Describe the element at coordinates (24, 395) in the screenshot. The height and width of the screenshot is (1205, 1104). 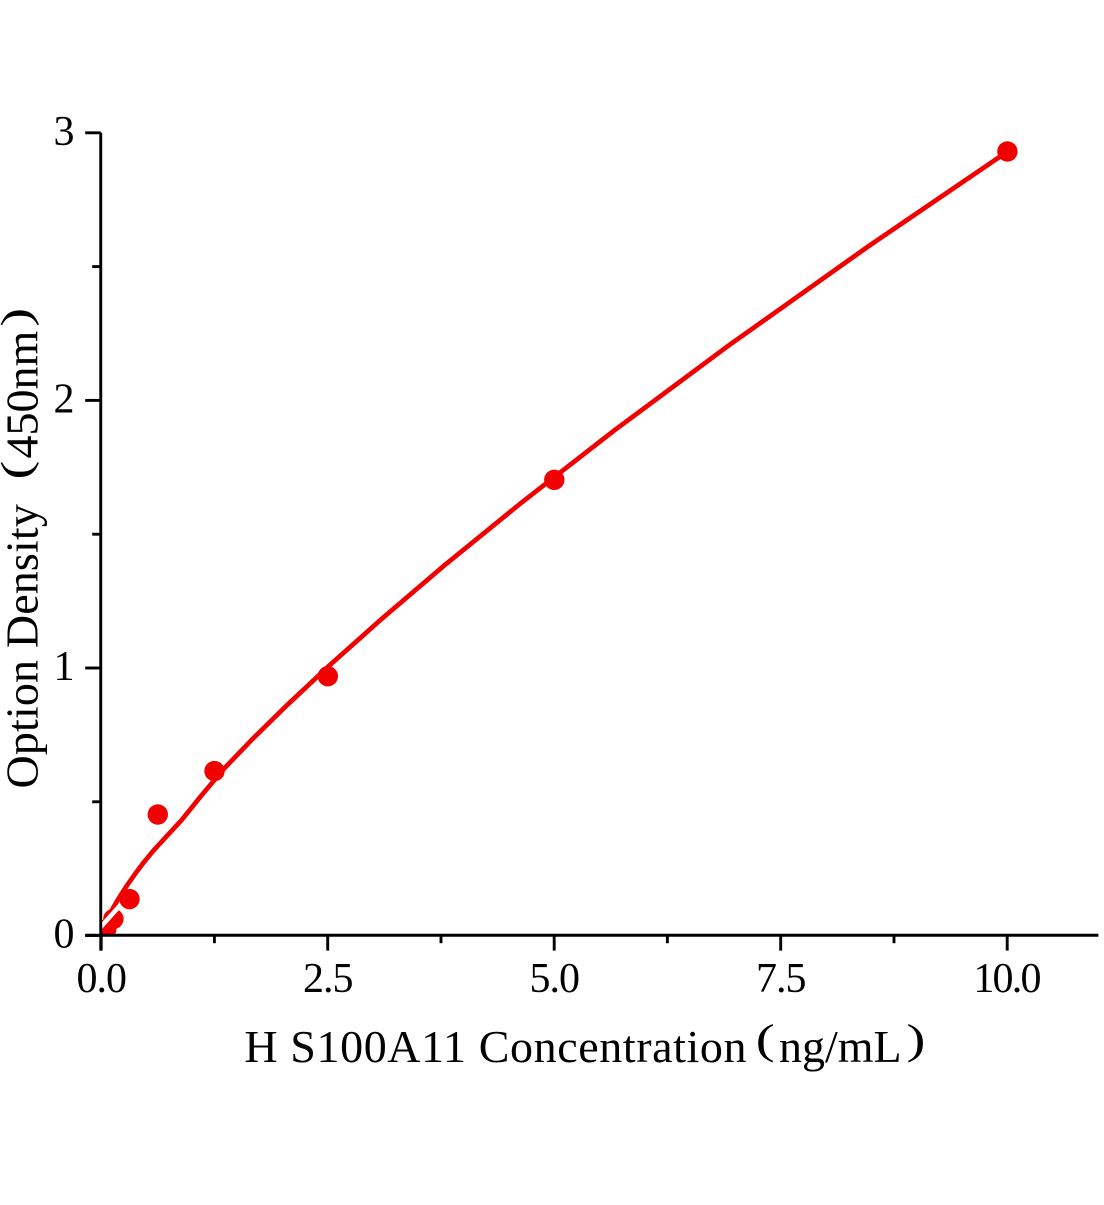
I see `svg-text: 450nm` at that location.